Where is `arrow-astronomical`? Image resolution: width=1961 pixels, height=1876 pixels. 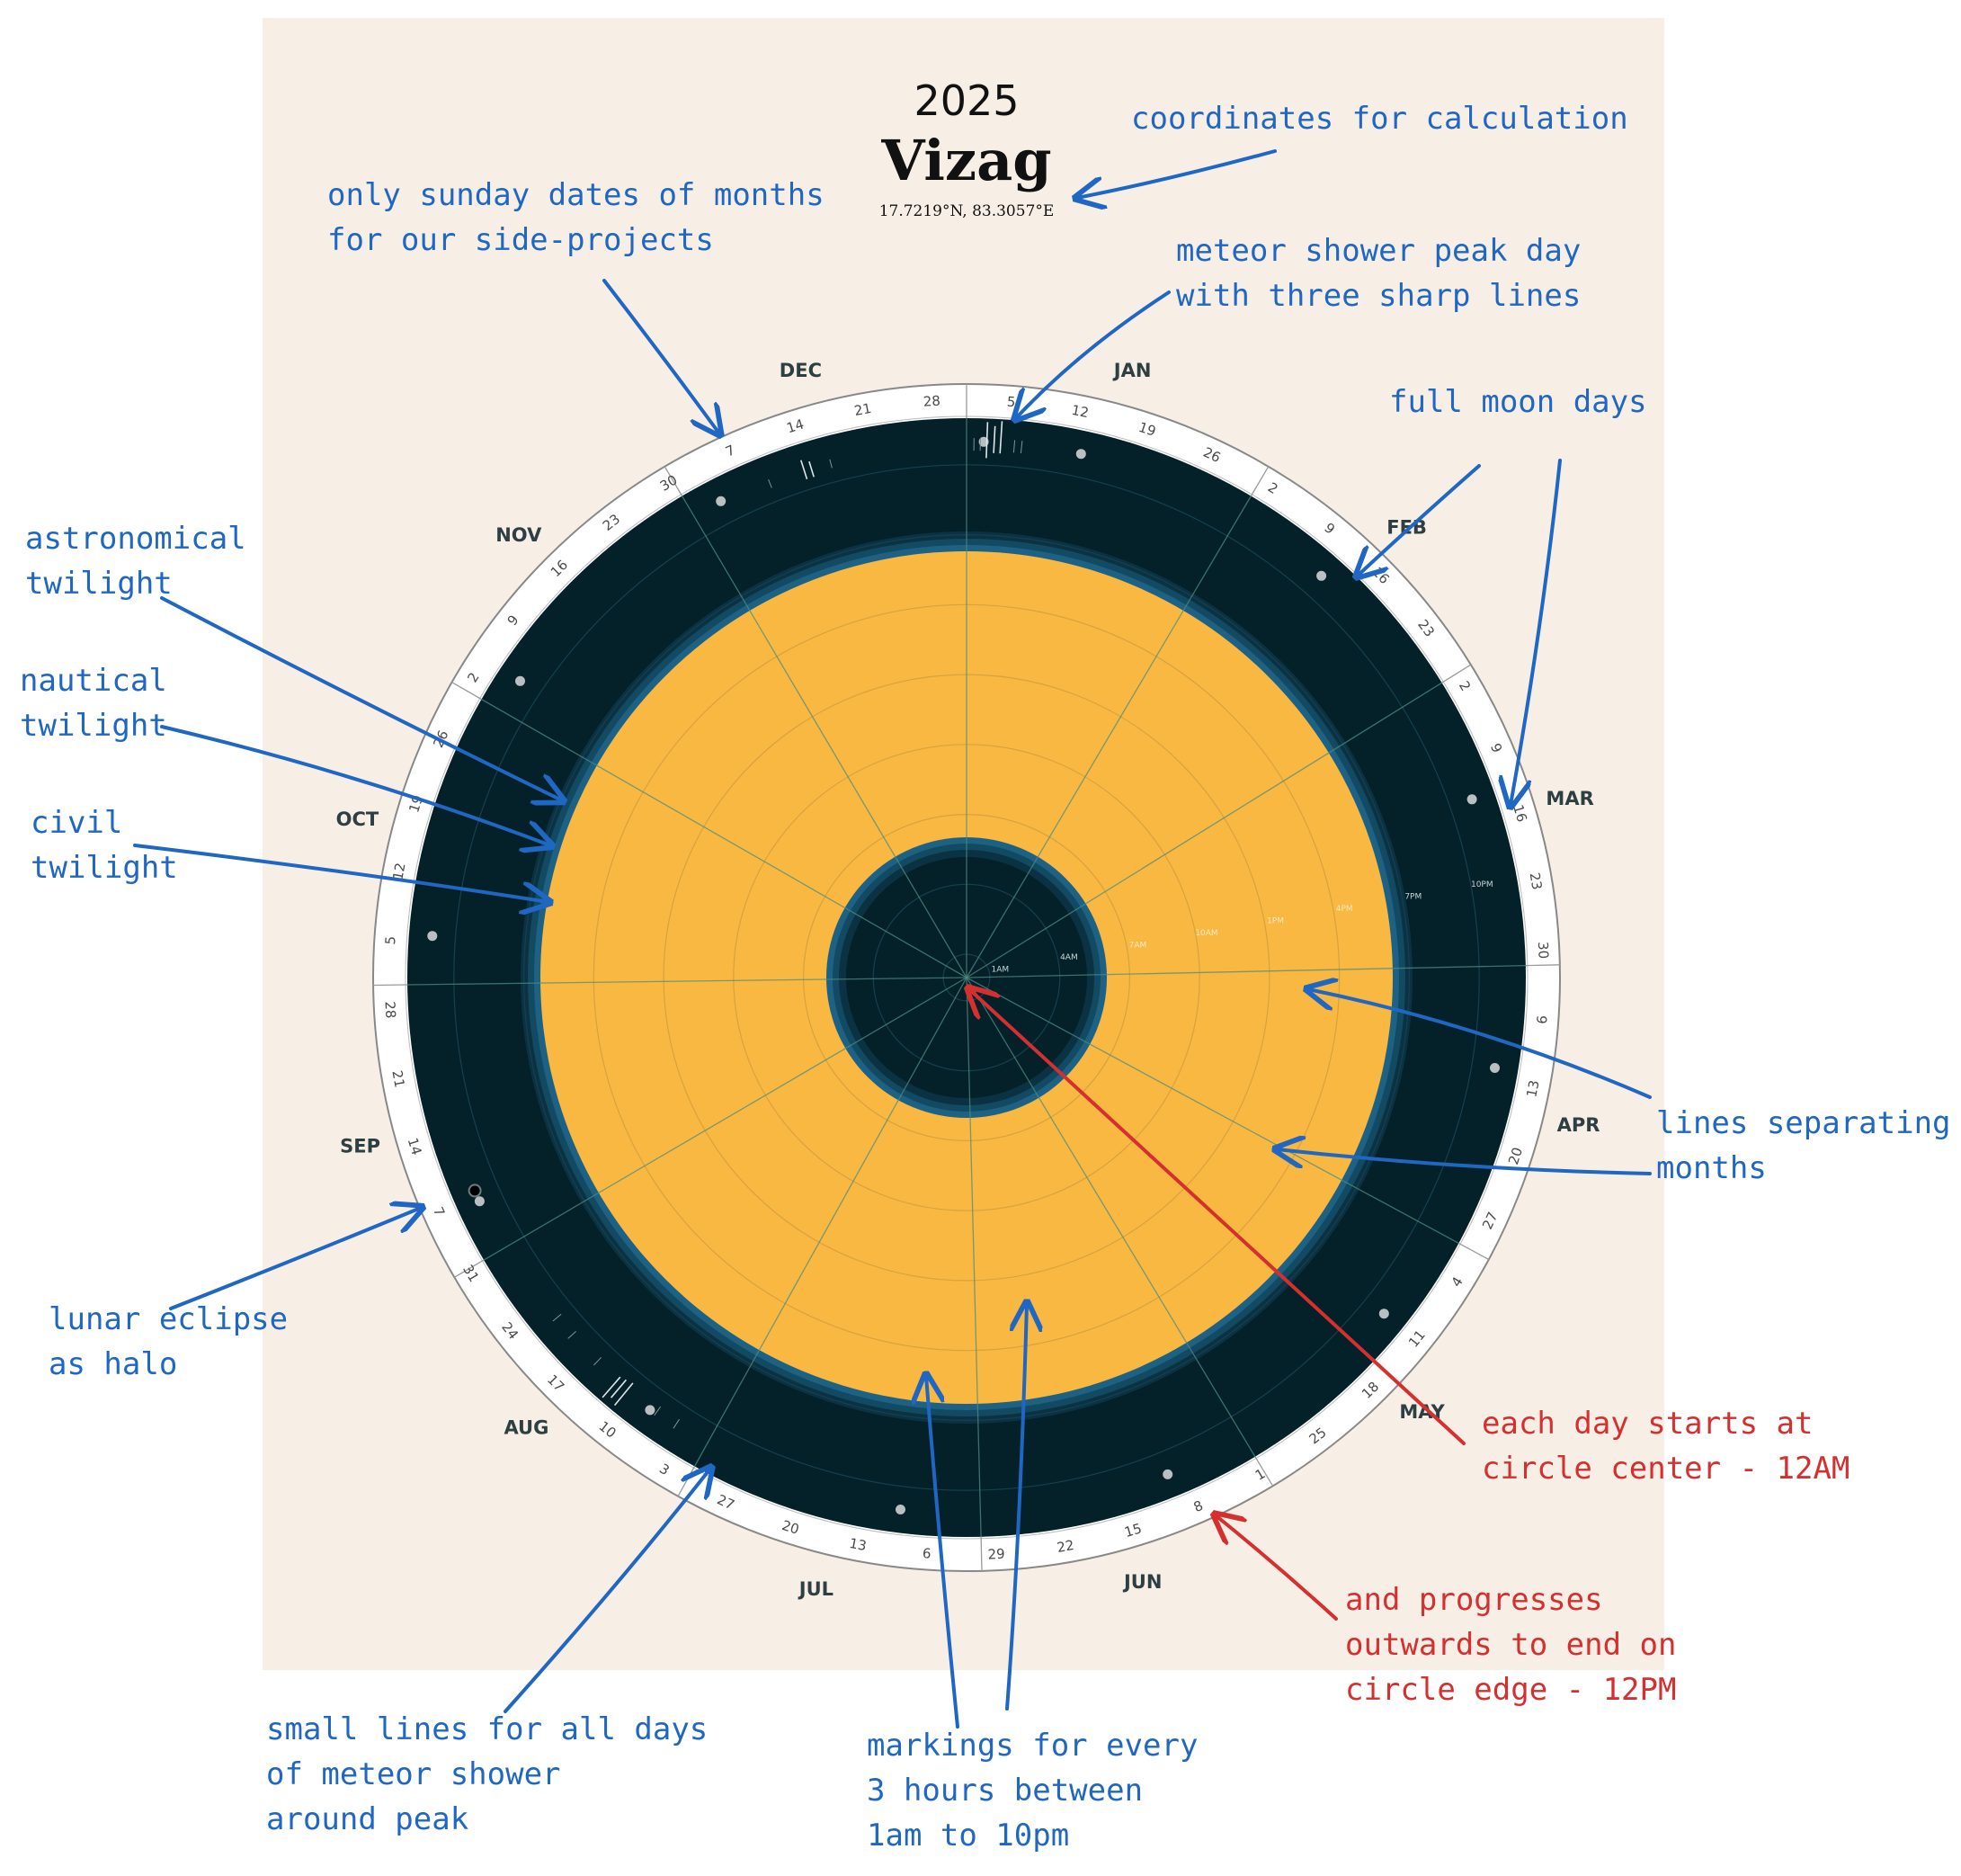
arrow-astronomical is located at coordinates (361, 698).